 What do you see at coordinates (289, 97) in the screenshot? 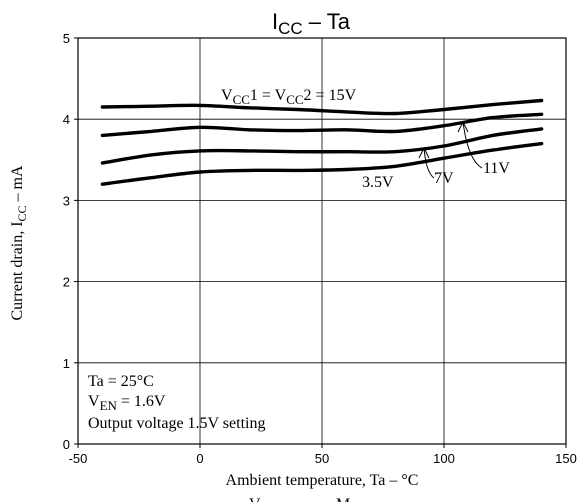
I see `annotation-vcc-15v: VCC1 = VCC2 = 15V` at bounding box center [289, 97].